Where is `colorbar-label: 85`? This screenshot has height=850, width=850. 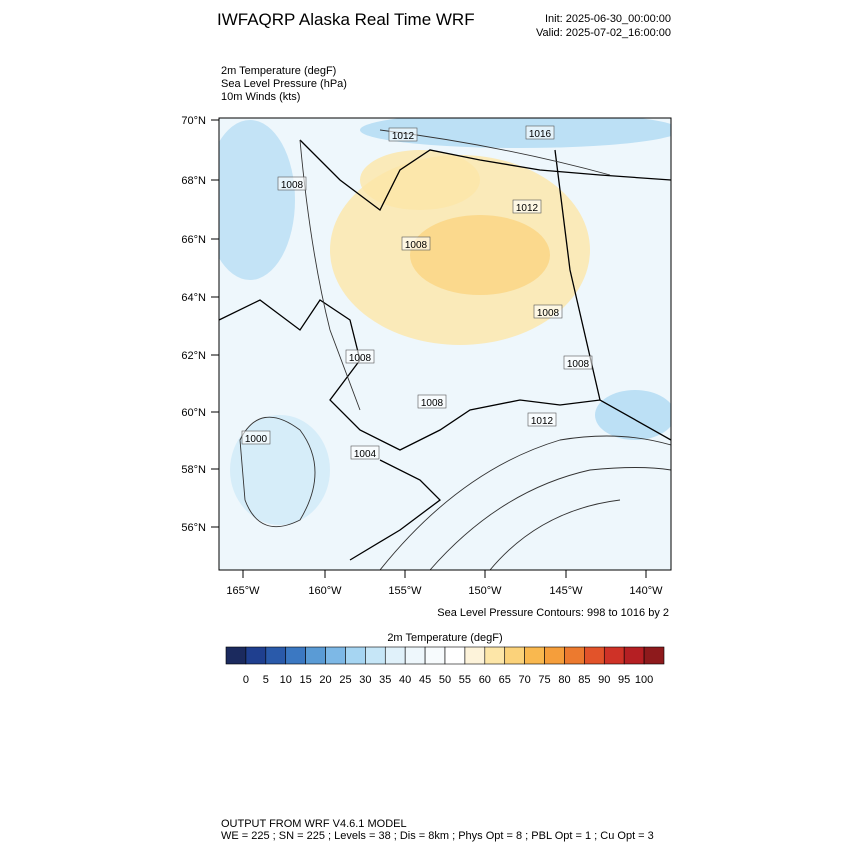
colorbar-label: 85 is located at coordinates (584, 680).